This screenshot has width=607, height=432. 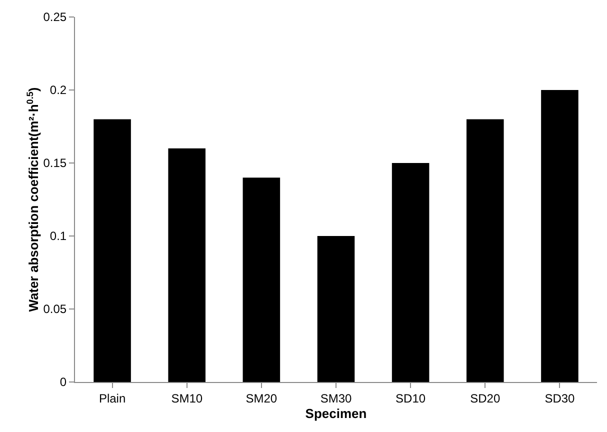 What do you see at coordinates (262, 398) in the screenshot?
I see `x-tick-label: SM20` at bounding box center [262, 398].